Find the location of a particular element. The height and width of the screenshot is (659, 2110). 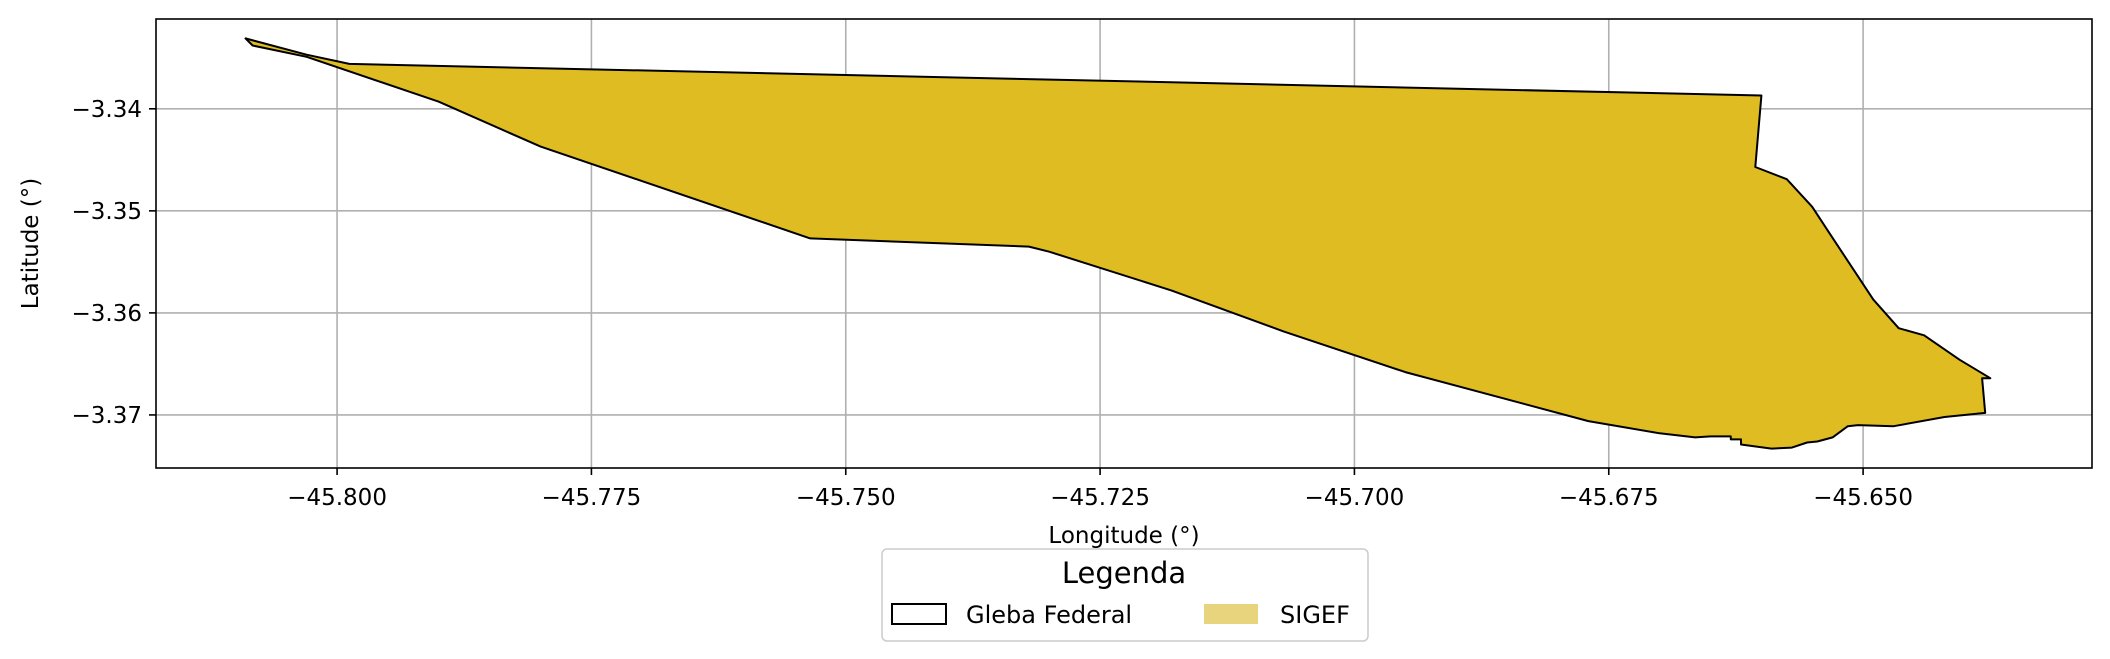

legend-swatch-sigef is located at coordinates (1231, 614).